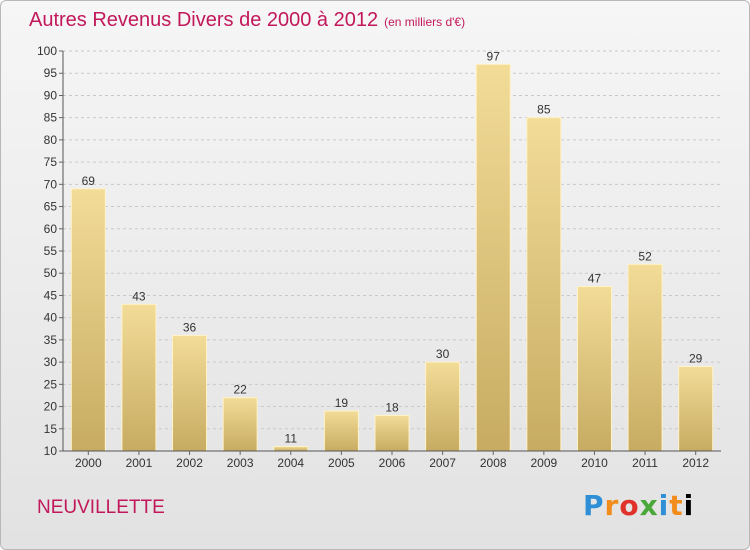 This screenshot has height=550, width=750. Describe the element at coordinates (51, 273) in the screenshot. I see `y-tick-label: 50` at that location.